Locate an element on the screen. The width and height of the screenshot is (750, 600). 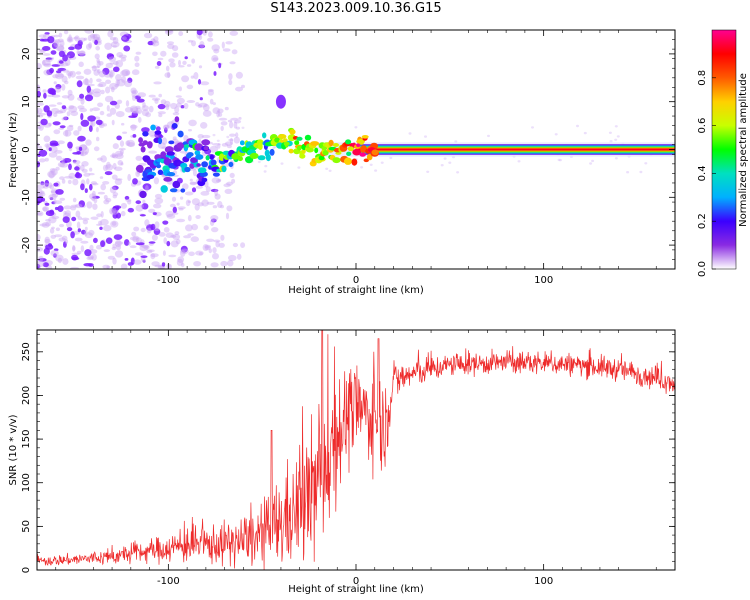
spectrogram-x-tick-label: 0 is located at coordinates (356, 280).